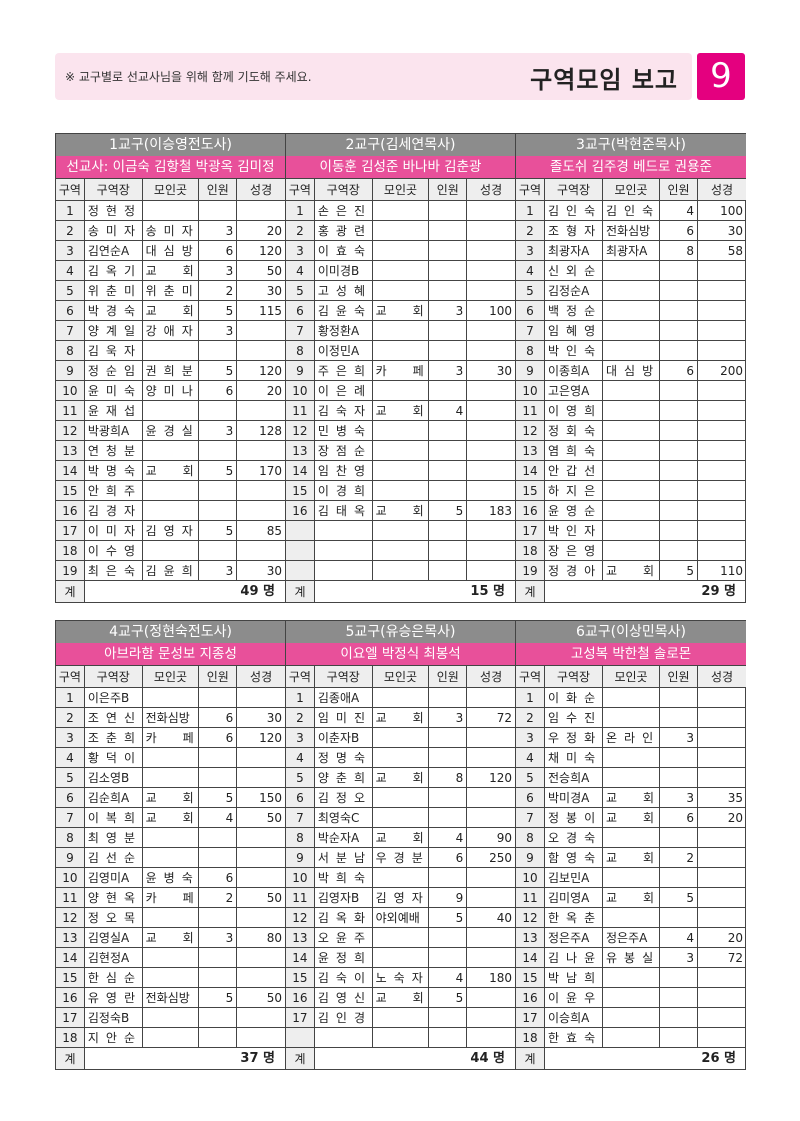 This screenshot has width=800, height=1121. I want to click on district-number: 19, so click(70, 570).